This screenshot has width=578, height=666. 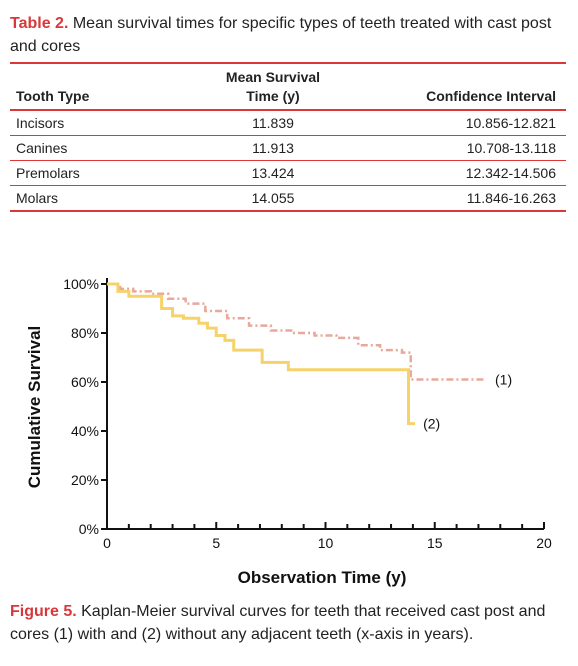 What do you see at coordinates (85, 382) in the screenshot?
I see `y-tick-label: 60%` at bounding box center [85, 382].